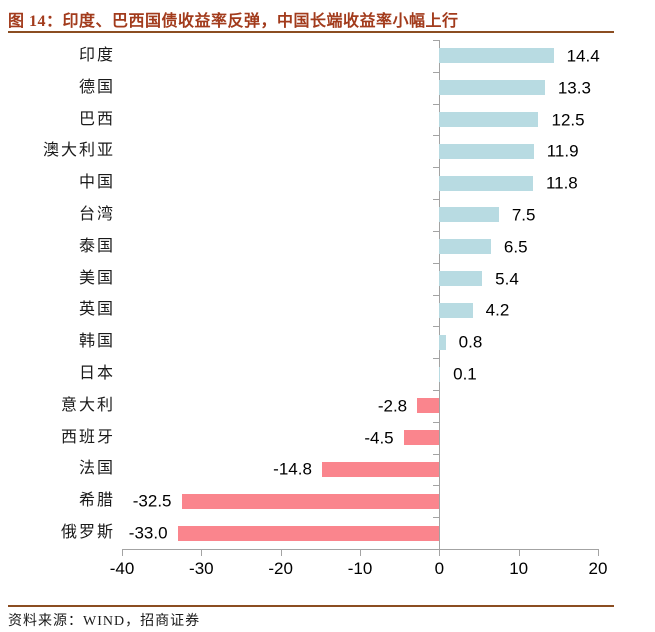 The height and width of the screenshot is (632, 655). I want to click on bar-value-label: 11.8, so click(561, 183).